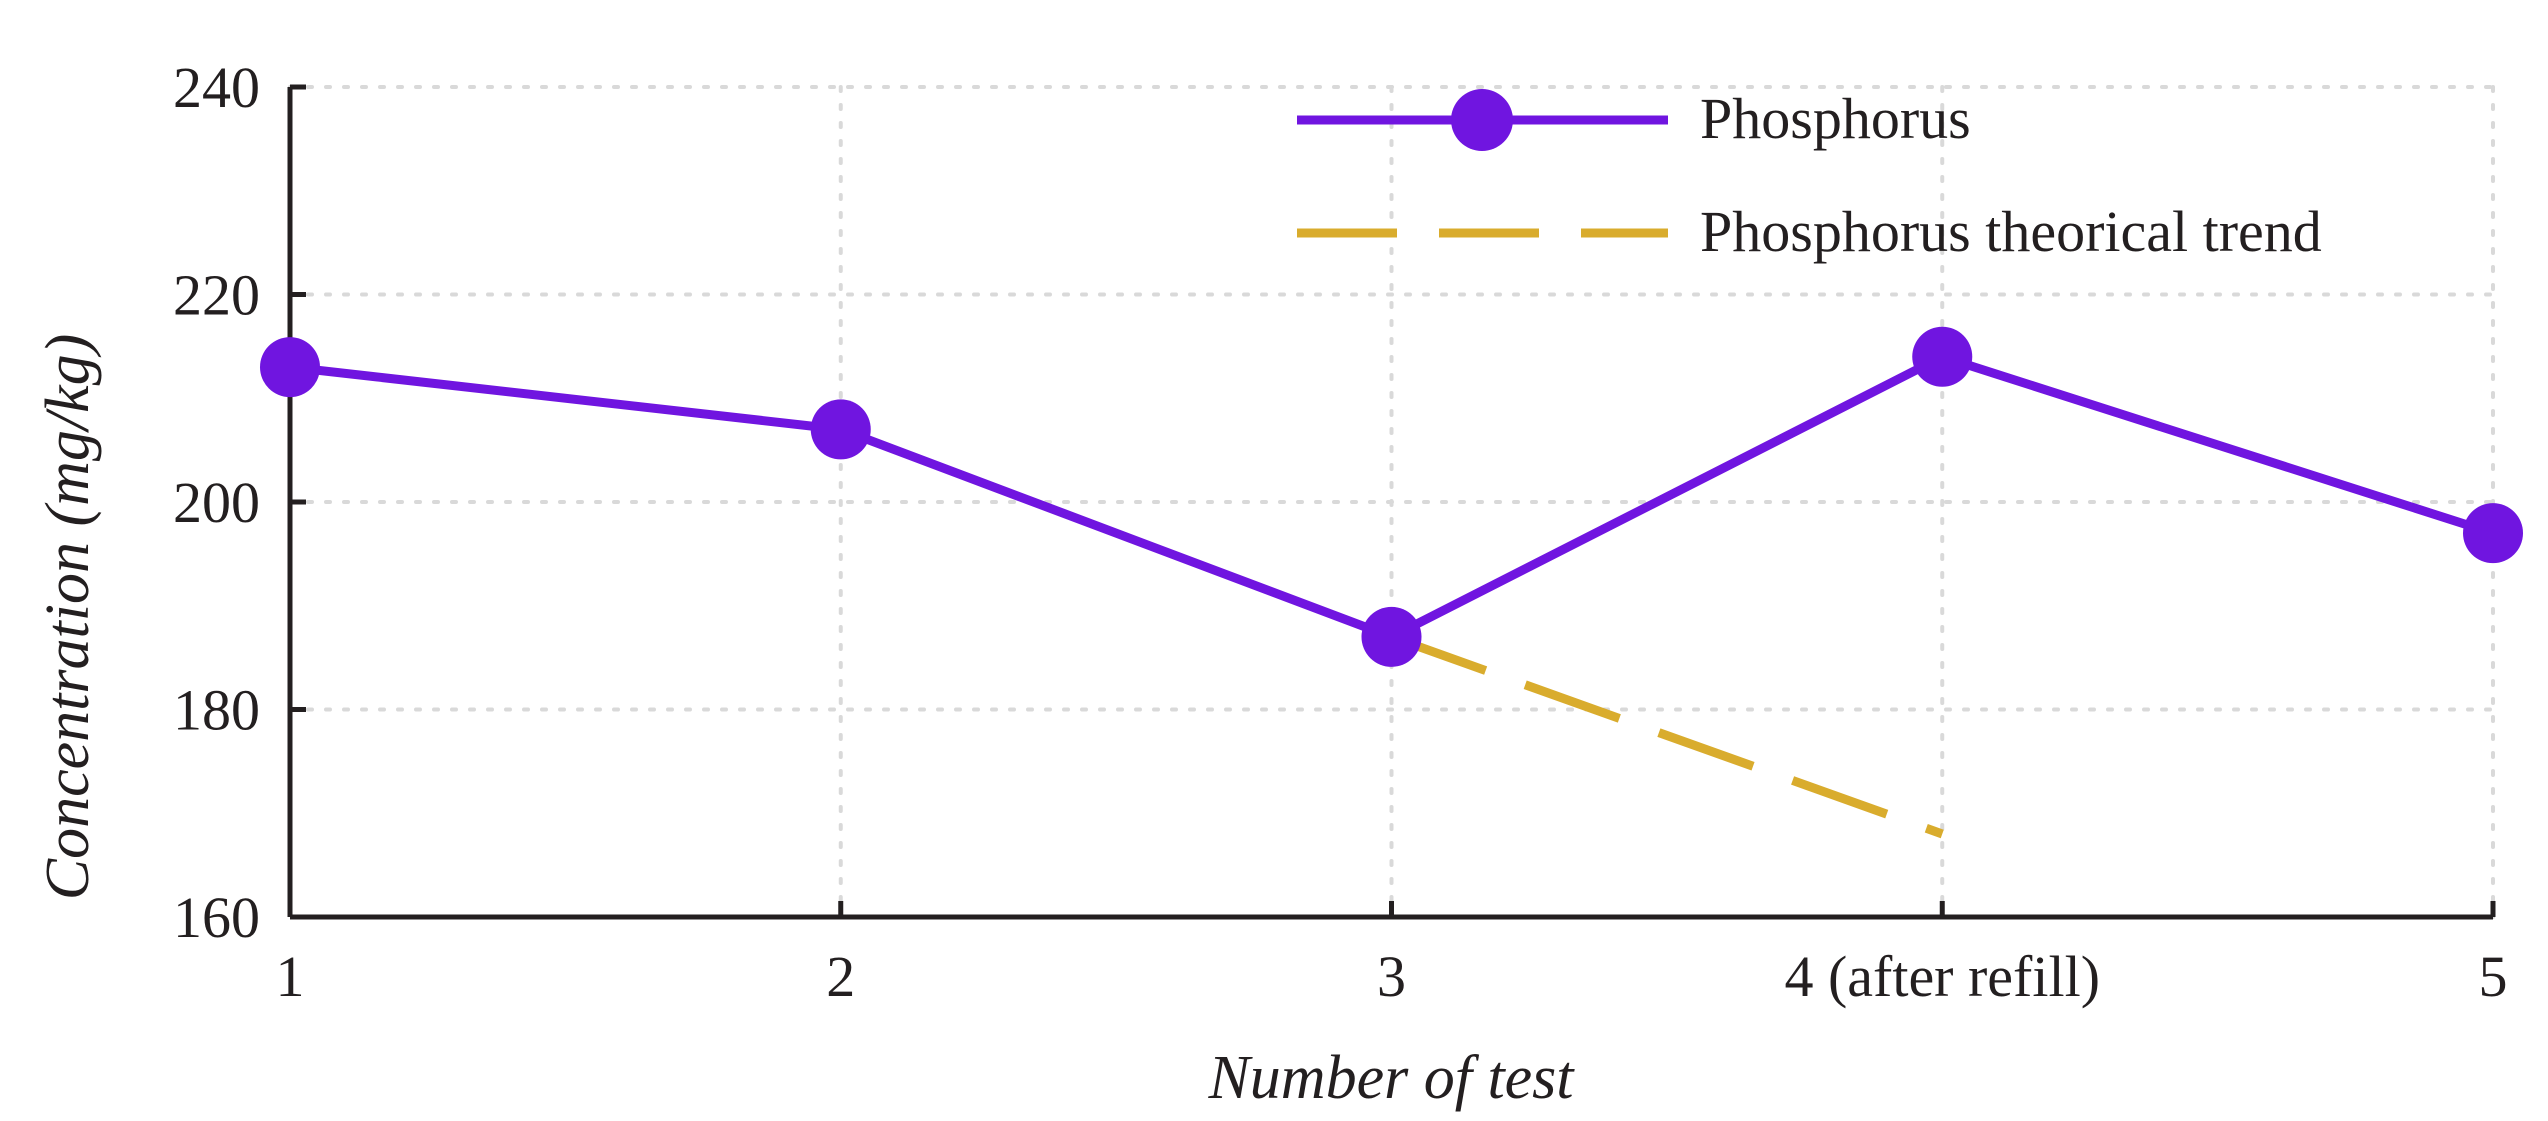 This screenshot has width=2548, height=1121. Describe the element at coordinates (1942, 976) in the screenshot. I see `x-tick-label: 4 (after refill)` at that location.